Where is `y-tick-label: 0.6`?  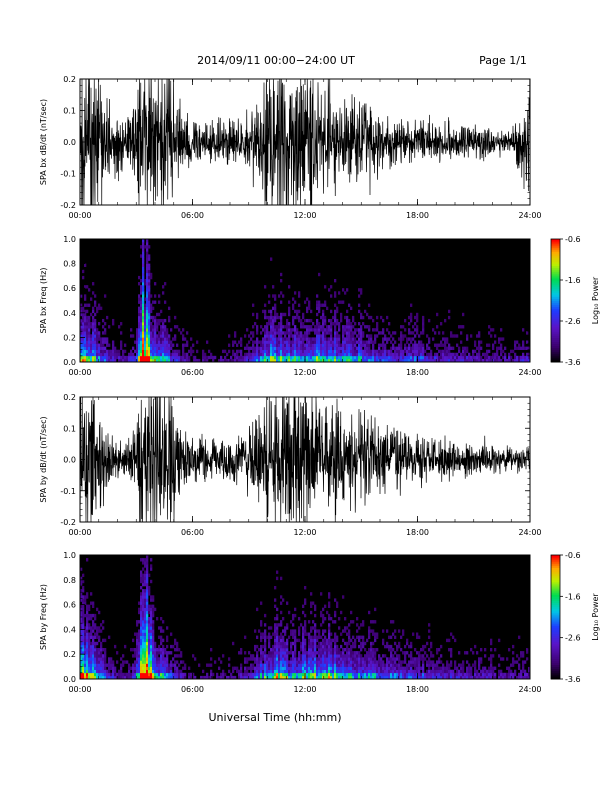 y-tick-label: 0.6 is located at coordinates (69, 288).